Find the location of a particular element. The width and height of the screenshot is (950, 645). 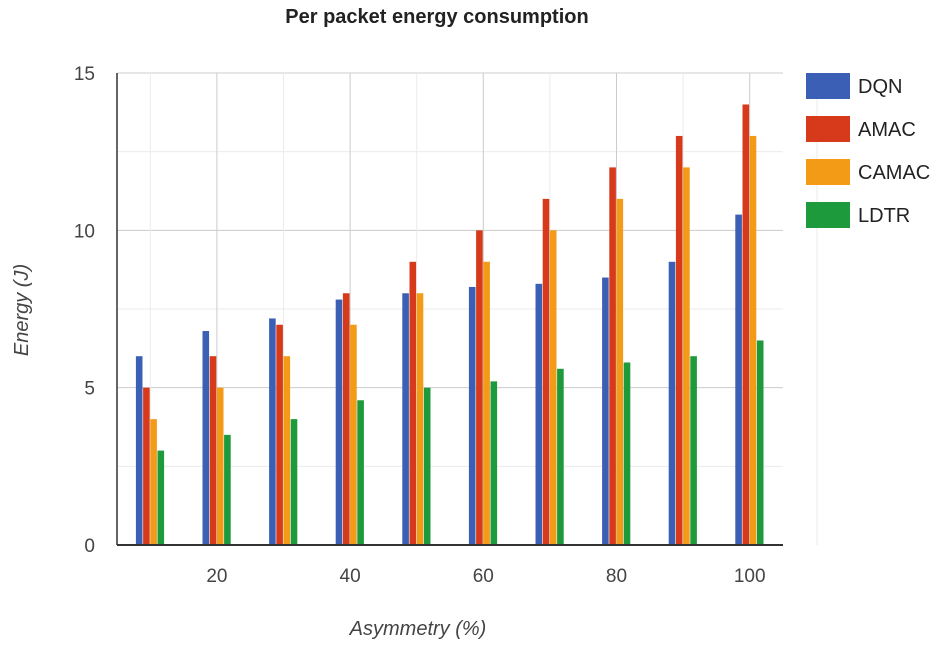

legend-swatch-ldtr is located at coordinates (828, 215).